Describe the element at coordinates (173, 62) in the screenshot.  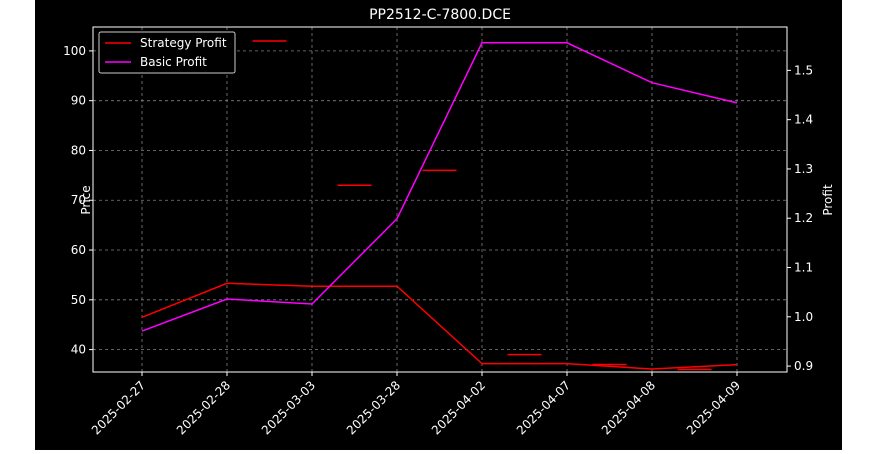
I see `legend-label-basic-profit: Basic Profit` at that location.